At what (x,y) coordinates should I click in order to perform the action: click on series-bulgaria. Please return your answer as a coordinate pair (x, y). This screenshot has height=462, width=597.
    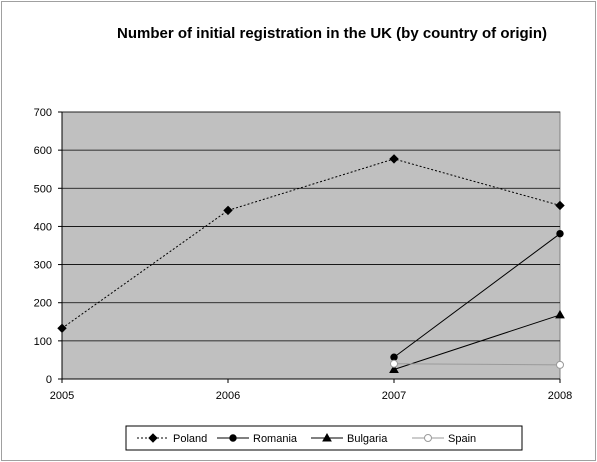
    Looking at the image, I should click on (477, 341).